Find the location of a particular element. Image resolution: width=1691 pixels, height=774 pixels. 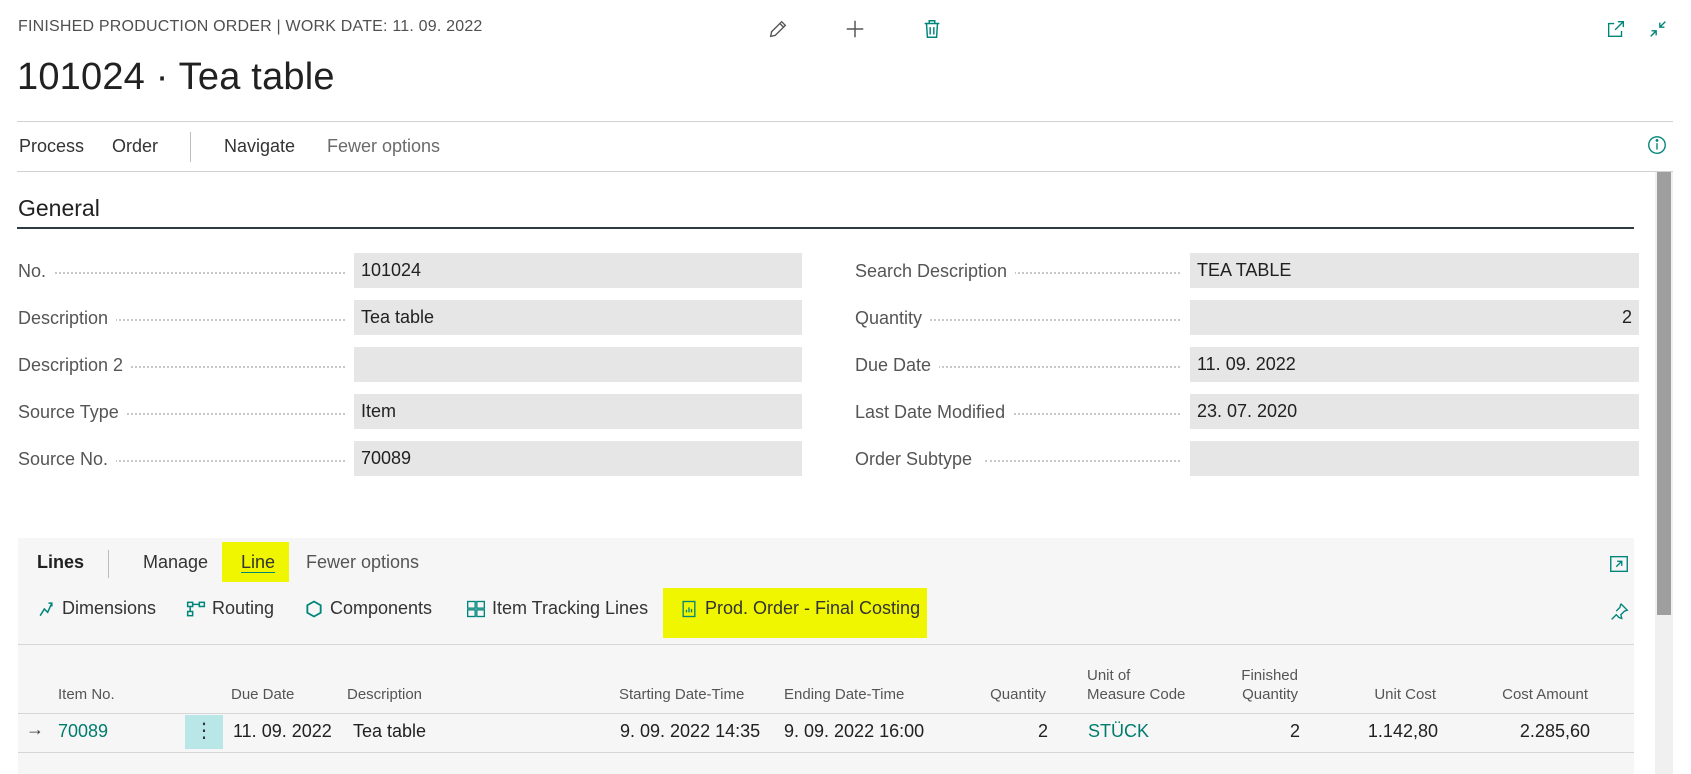

dimensions-icon is located at coordinates (46, 608).